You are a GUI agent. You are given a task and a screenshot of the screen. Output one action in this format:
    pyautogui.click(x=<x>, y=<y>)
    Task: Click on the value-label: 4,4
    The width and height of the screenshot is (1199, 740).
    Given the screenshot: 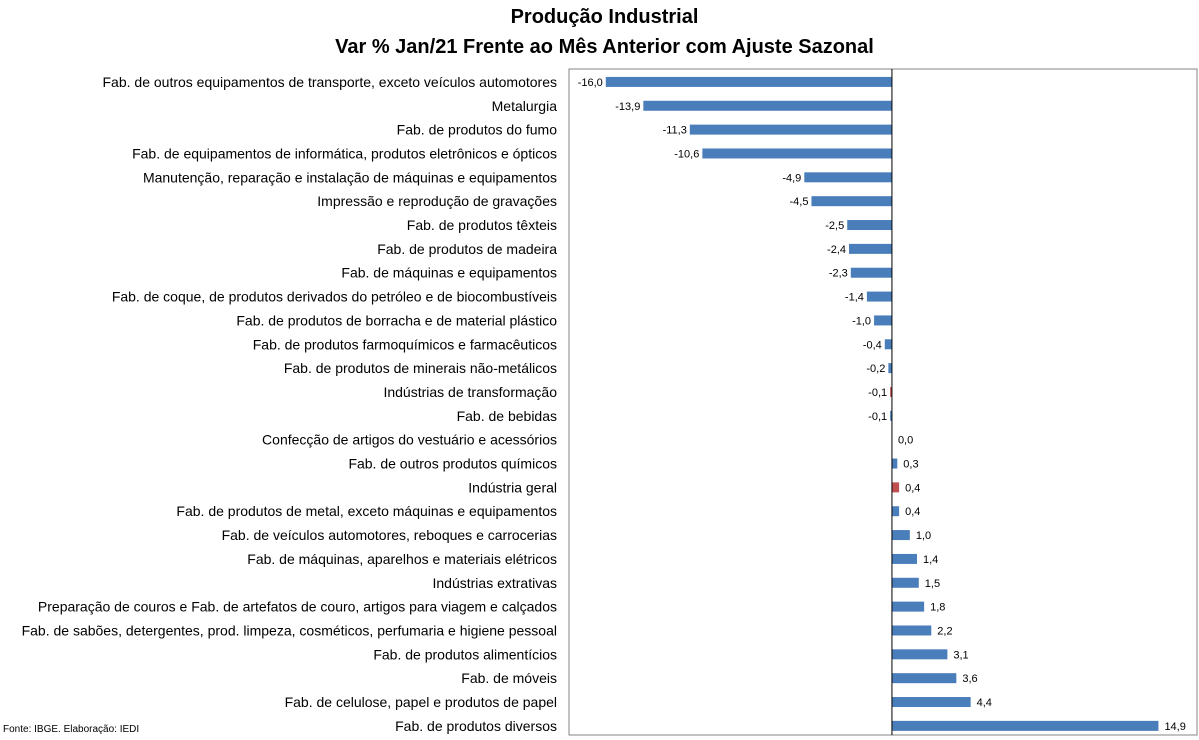 What is the action you would take?
    pyautogui.click(x=984, y=703)
    